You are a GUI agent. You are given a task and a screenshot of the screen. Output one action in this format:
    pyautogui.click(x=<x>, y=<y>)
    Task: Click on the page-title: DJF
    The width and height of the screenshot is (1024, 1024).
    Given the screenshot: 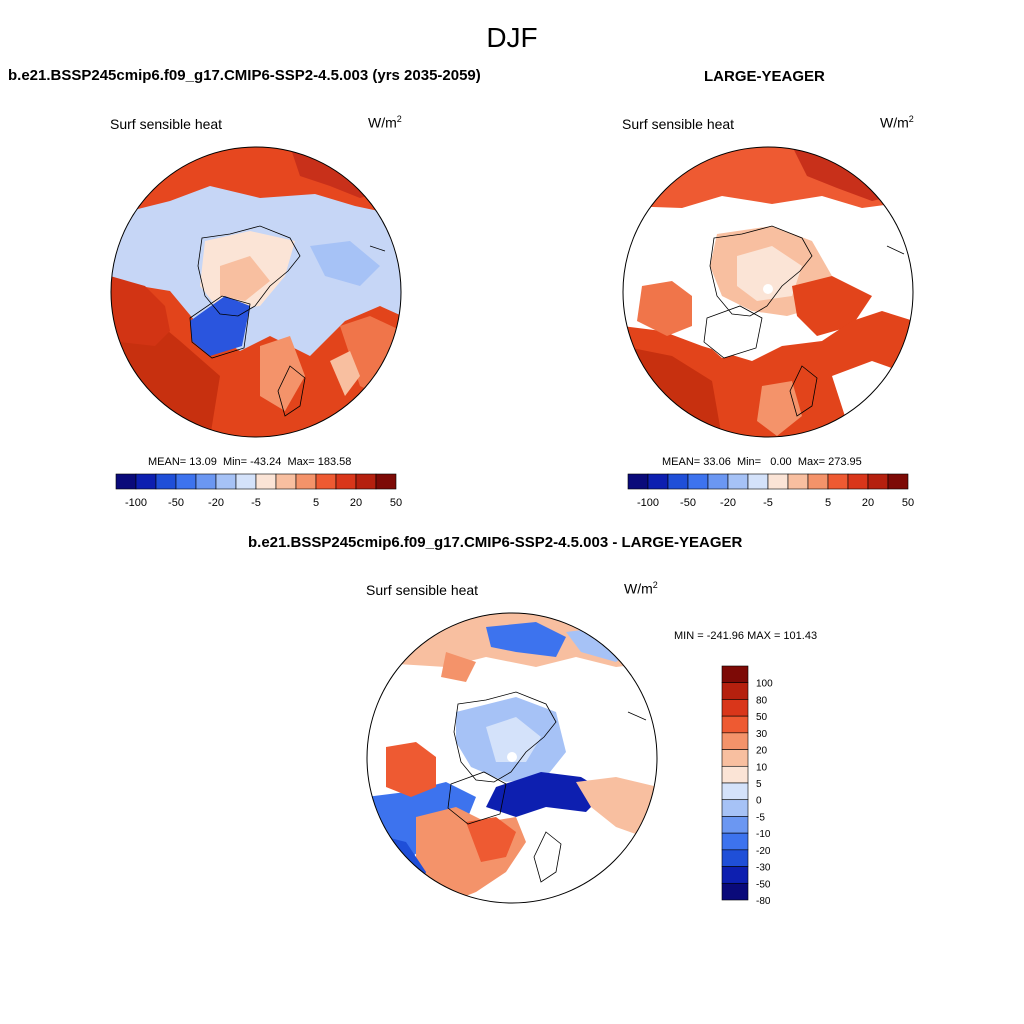 What is the action you would take?
    pyautogui.click(x=512, y=37)
    